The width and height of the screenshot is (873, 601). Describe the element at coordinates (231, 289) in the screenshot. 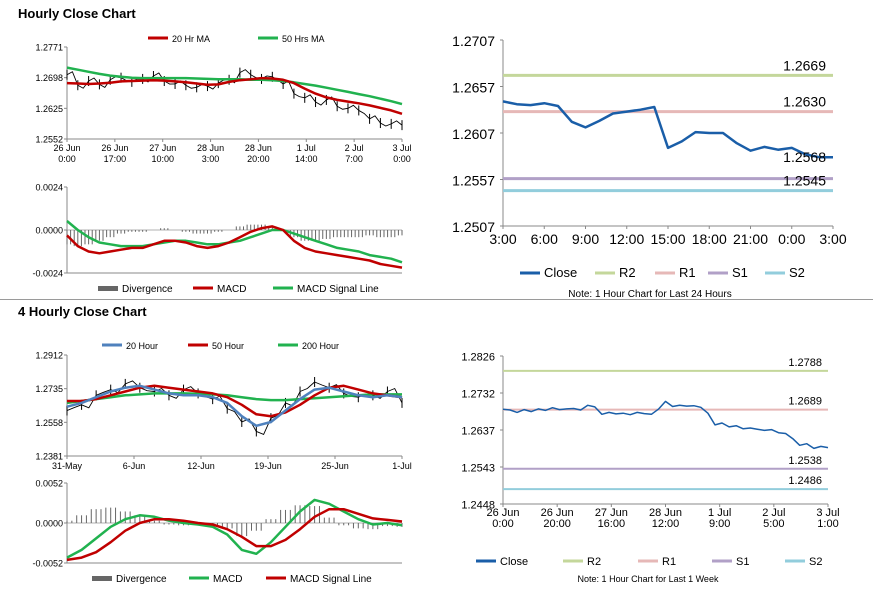

I see `hourly-macd-legend-label: MACD` at that location.